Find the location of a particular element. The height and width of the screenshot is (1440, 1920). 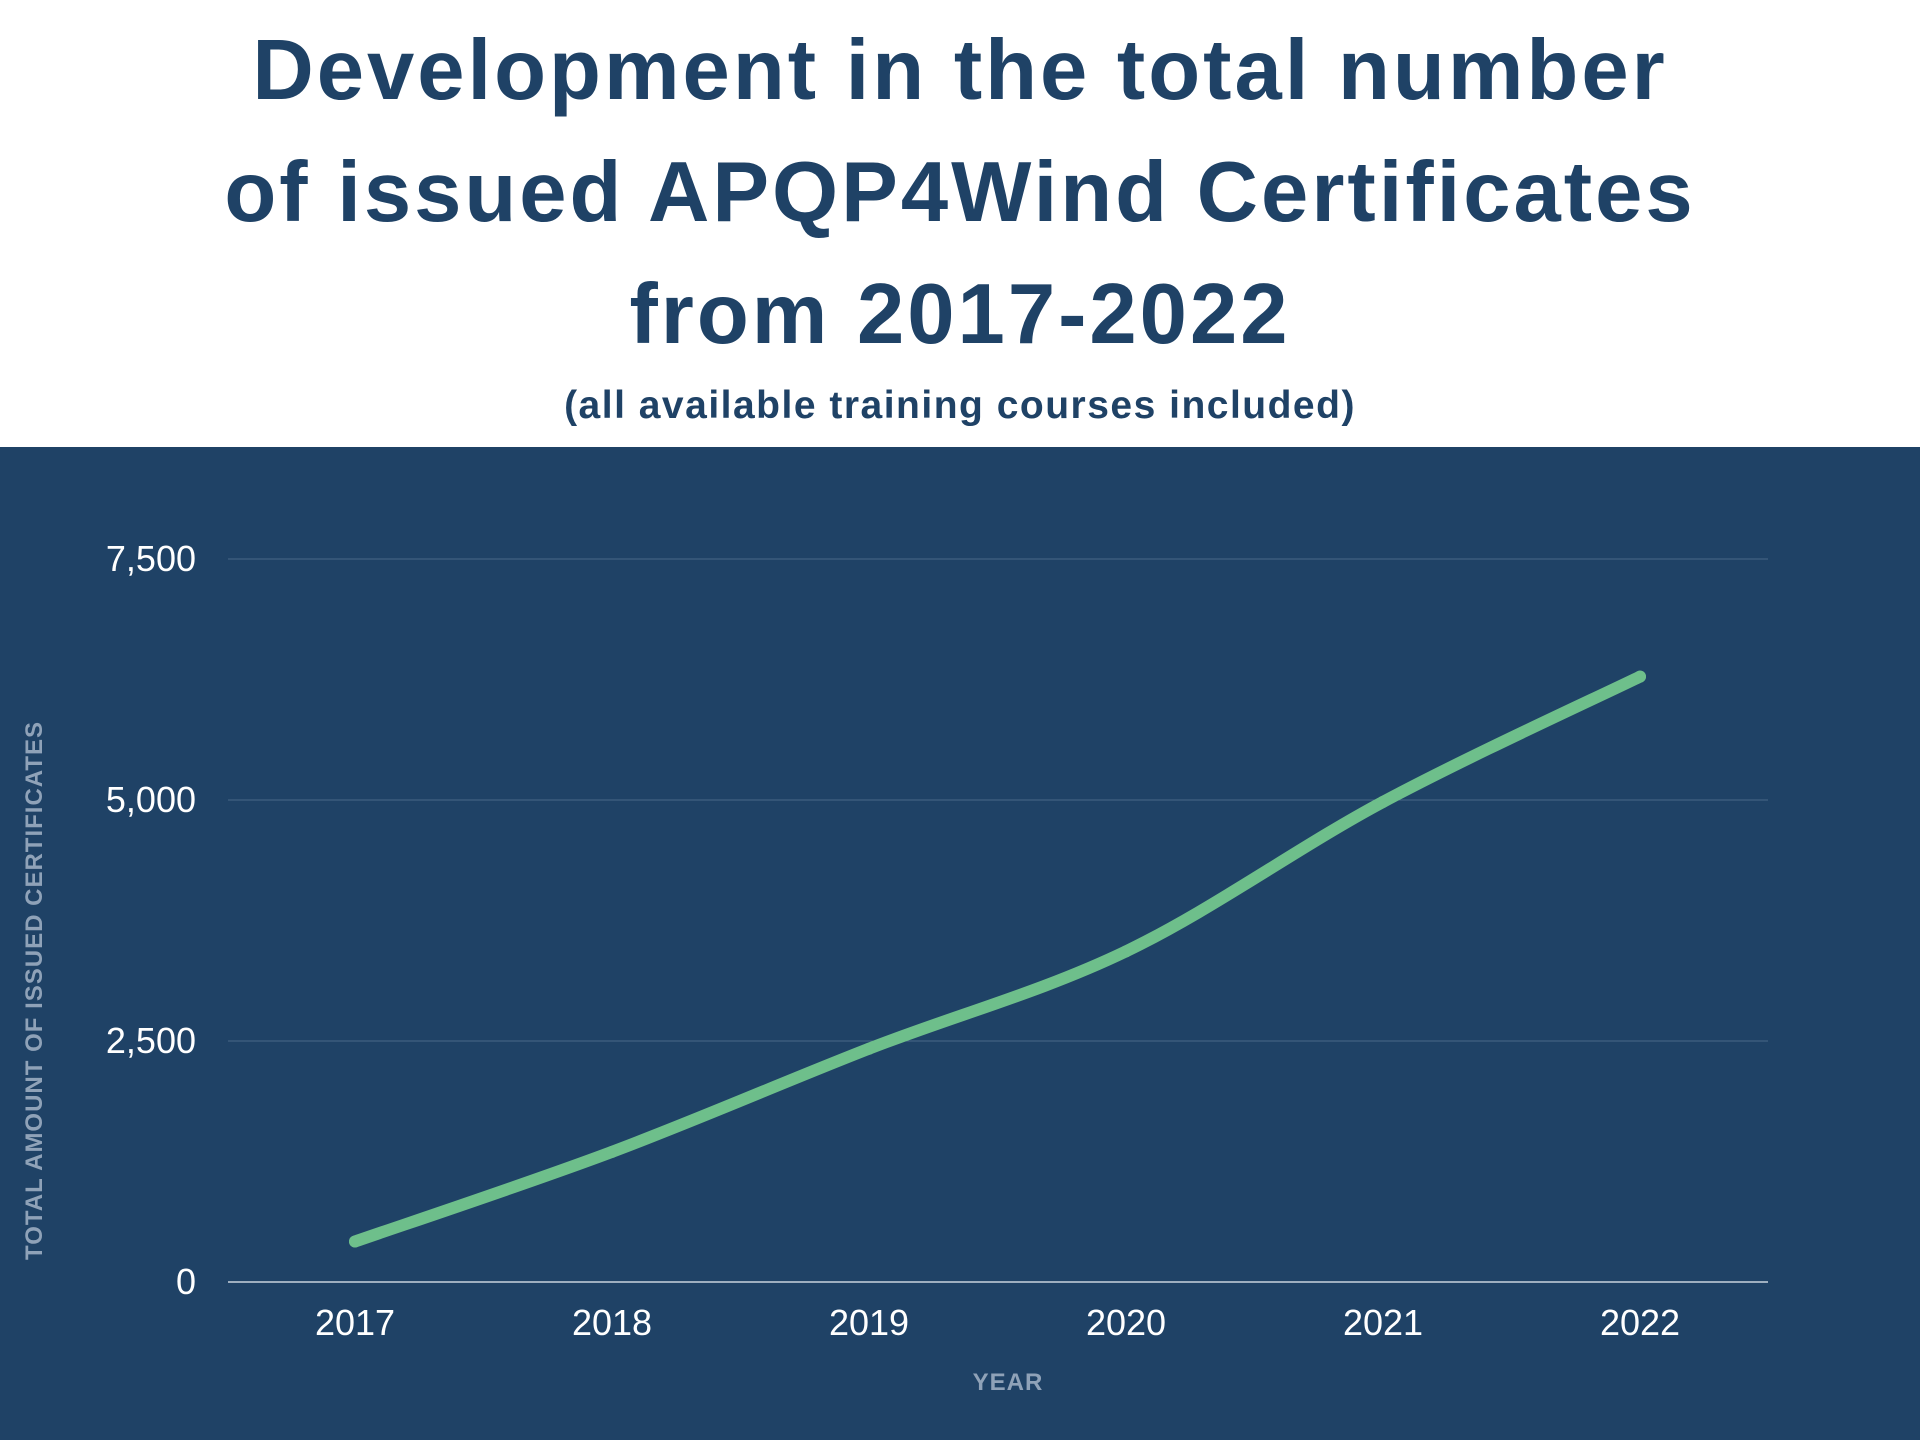

y-tick-label: 2,500 is located at coordinates (151, 1040).